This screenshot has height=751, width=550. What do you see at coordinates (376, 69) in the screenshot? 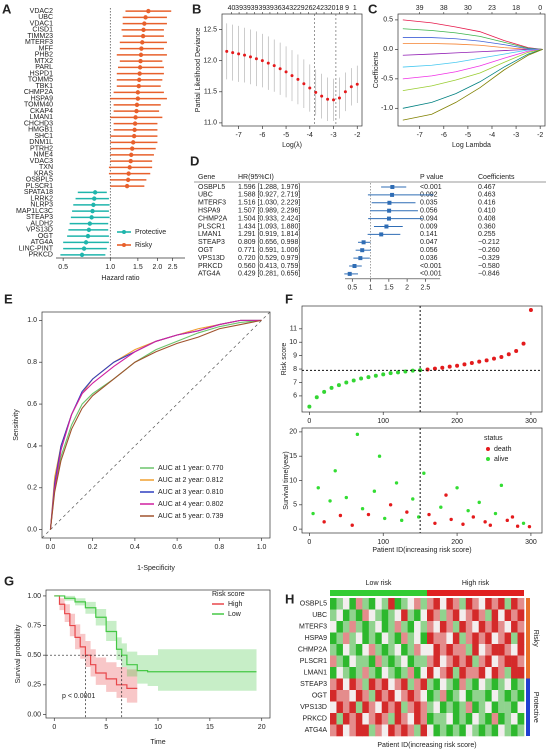
I see `y-axis-label: Coefficients` at bounding box center [376, 69].